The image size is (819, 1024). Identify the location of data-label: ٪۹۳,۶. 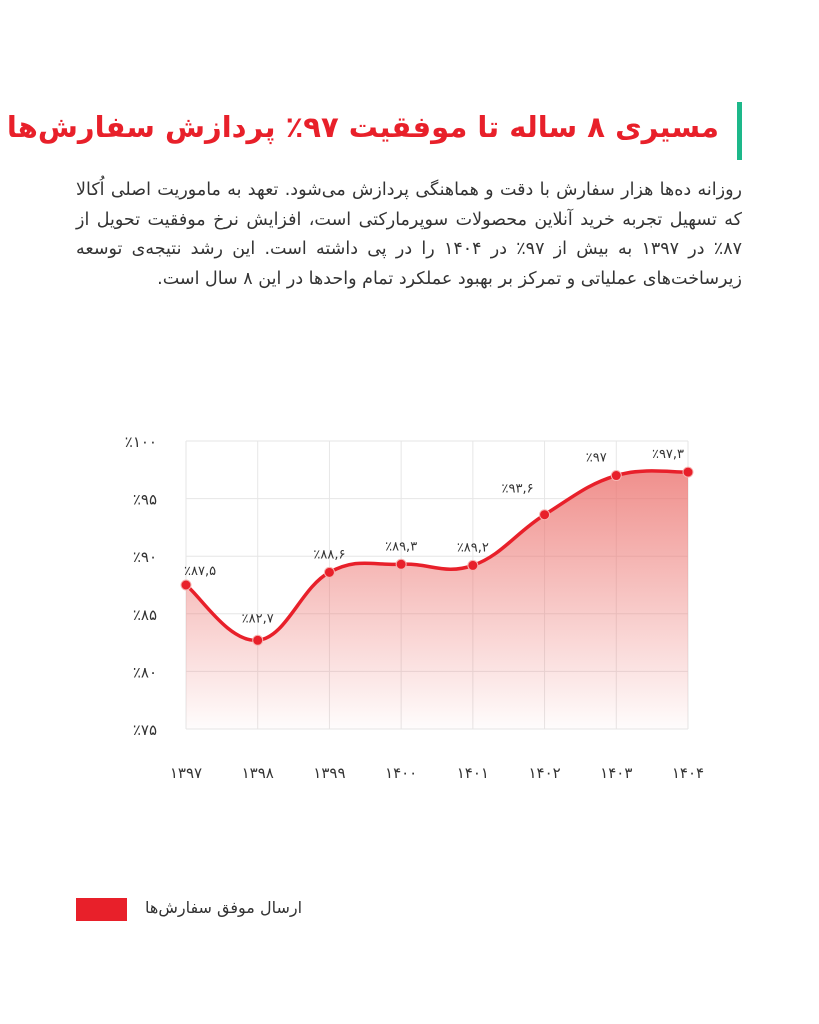
(518, 489).